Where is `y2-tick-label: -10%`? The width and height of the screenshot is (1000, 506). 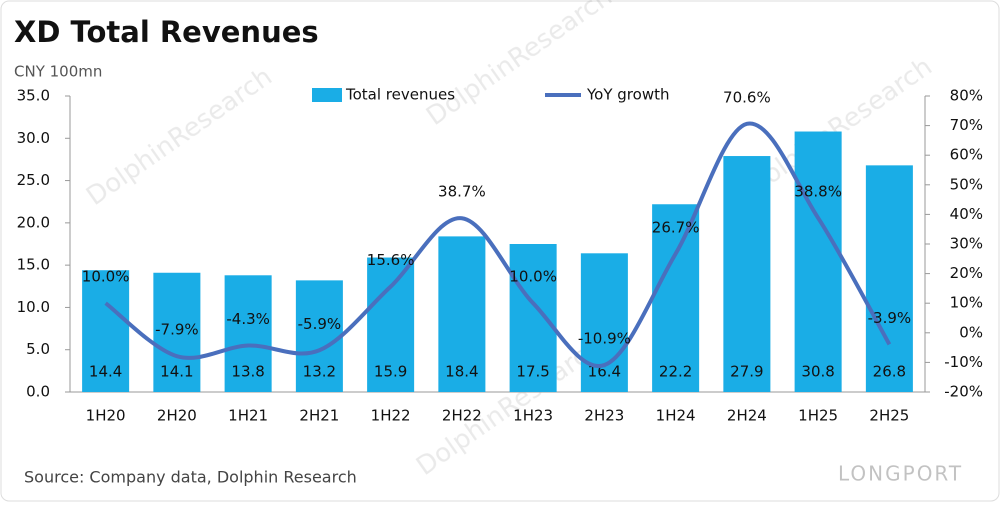 y2-tick-label: -10% is located at coordinates (963, 362).